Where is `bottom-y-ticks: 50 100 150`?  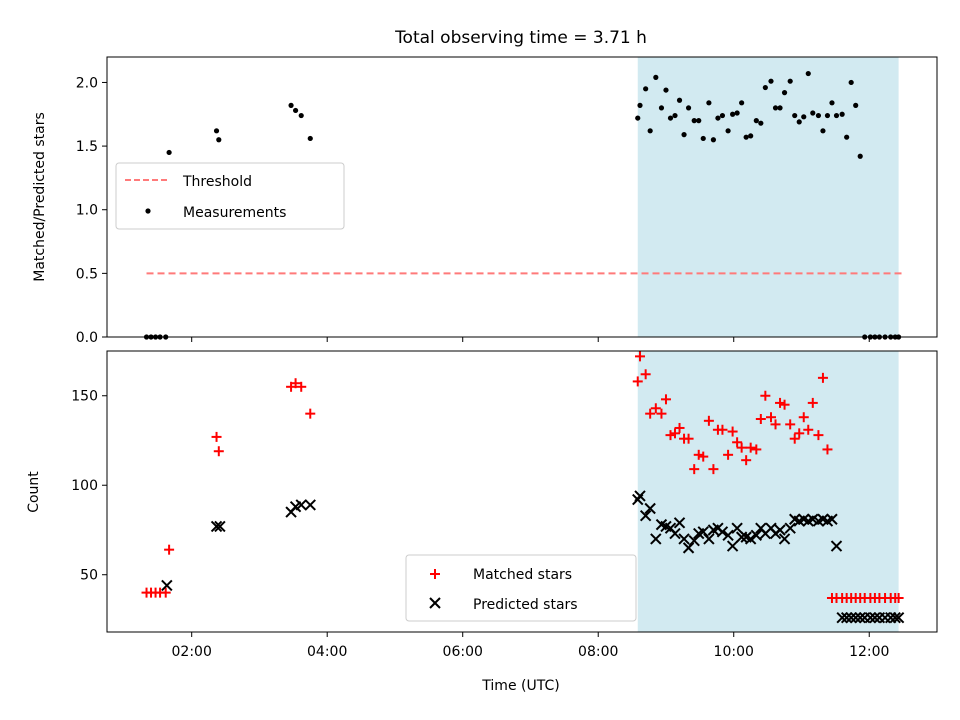 bottom-y-ticks: 50 100 150 is located at coordinates (89, 486).